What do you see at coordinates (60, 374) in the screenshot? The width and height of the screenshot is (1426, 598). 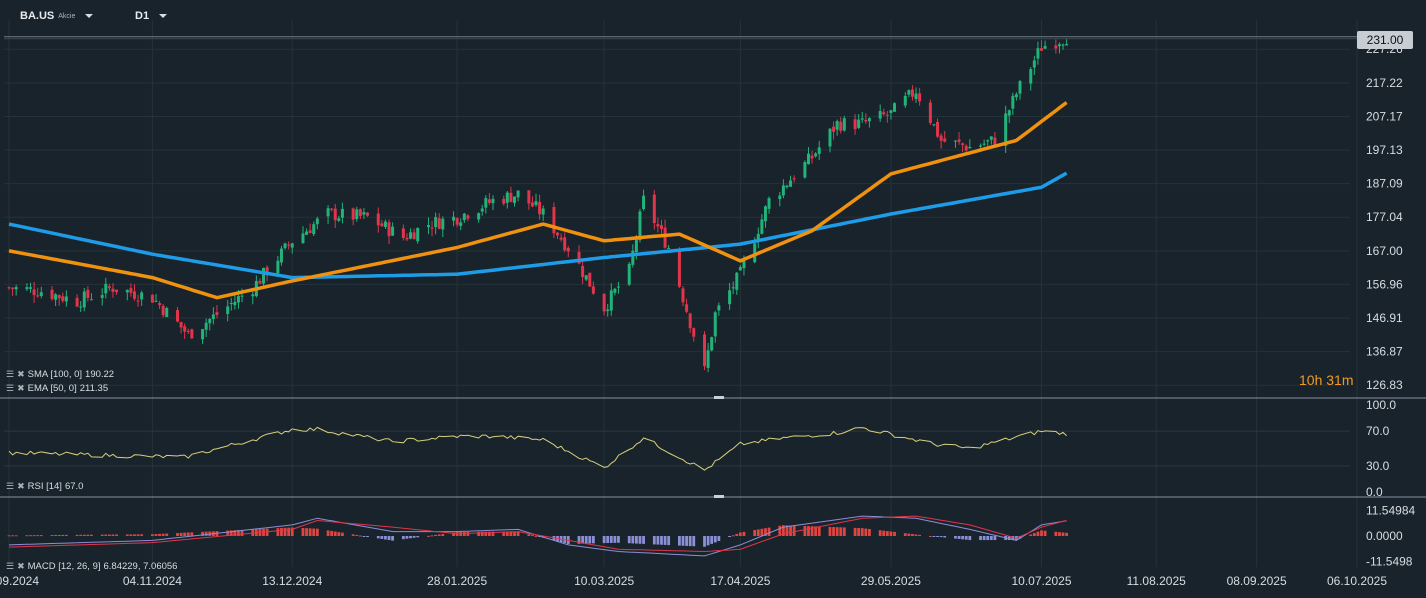 I see `indicator-sma: ☰ ✖ SMA [100, 0] 190.22` at bounding box center [60, 374].